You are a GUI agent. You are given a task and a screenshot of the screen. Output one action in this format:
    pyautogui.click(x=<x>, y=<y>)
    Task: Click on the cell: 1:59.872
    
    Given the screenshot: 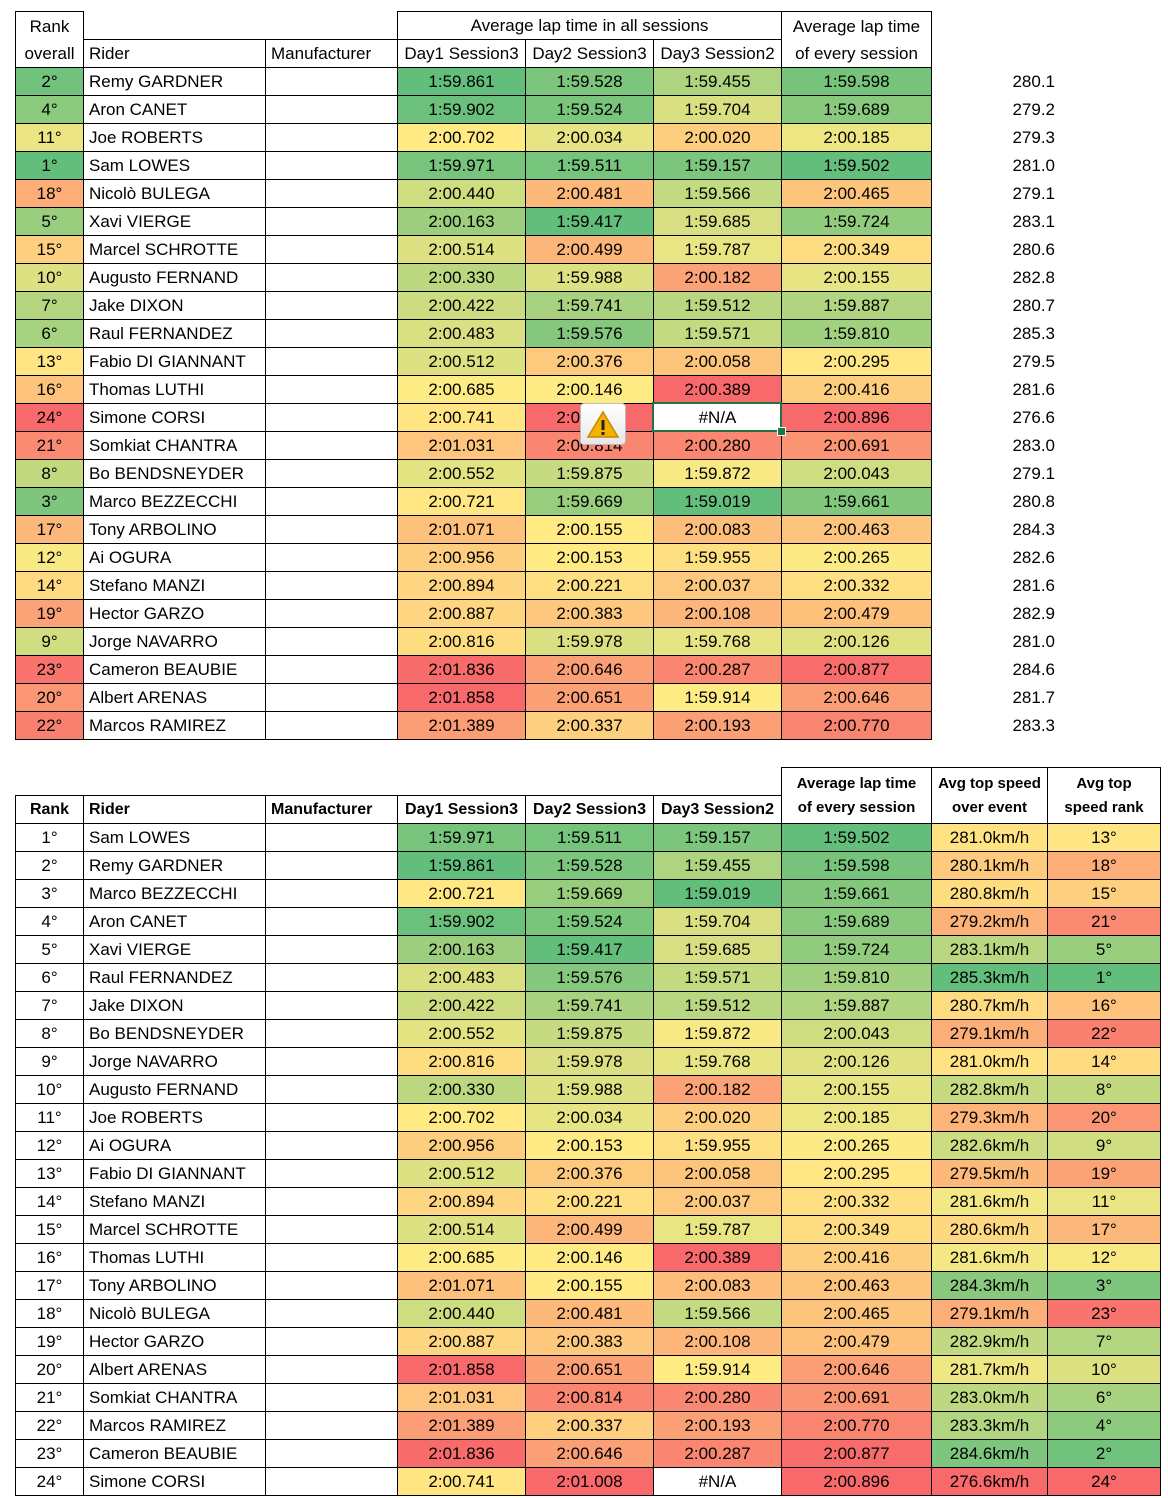 What is the action you would take?
    pyautogui.click(x=717, y=1033)
    